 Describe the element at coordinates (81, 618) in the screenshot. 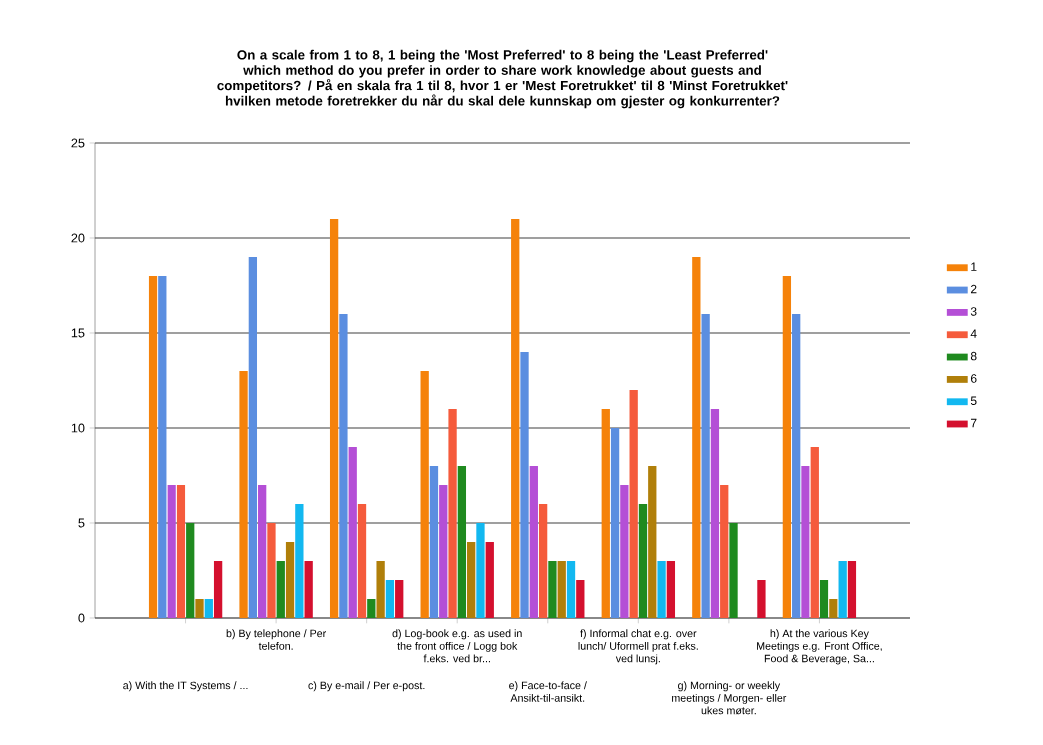

I see `y-tick-label: 0` at that location.